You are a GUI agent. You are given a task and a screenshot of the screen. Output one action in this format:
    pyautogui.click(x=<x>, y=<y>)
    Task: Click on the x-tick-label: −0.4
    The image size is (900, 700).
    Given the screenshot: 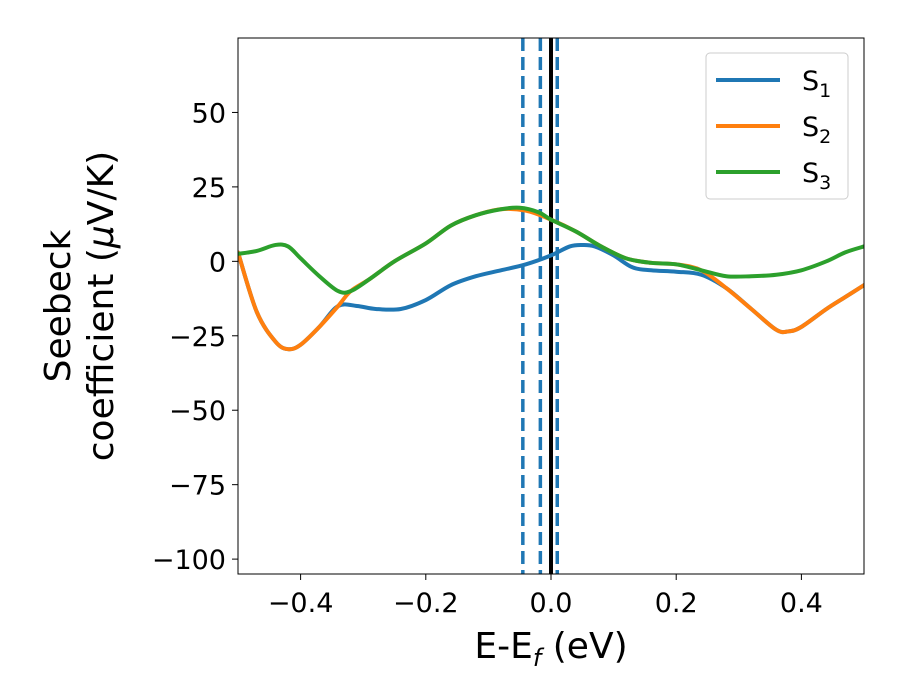 What is the action you would take?
    pyautogui.click(x=301, y=603)
    